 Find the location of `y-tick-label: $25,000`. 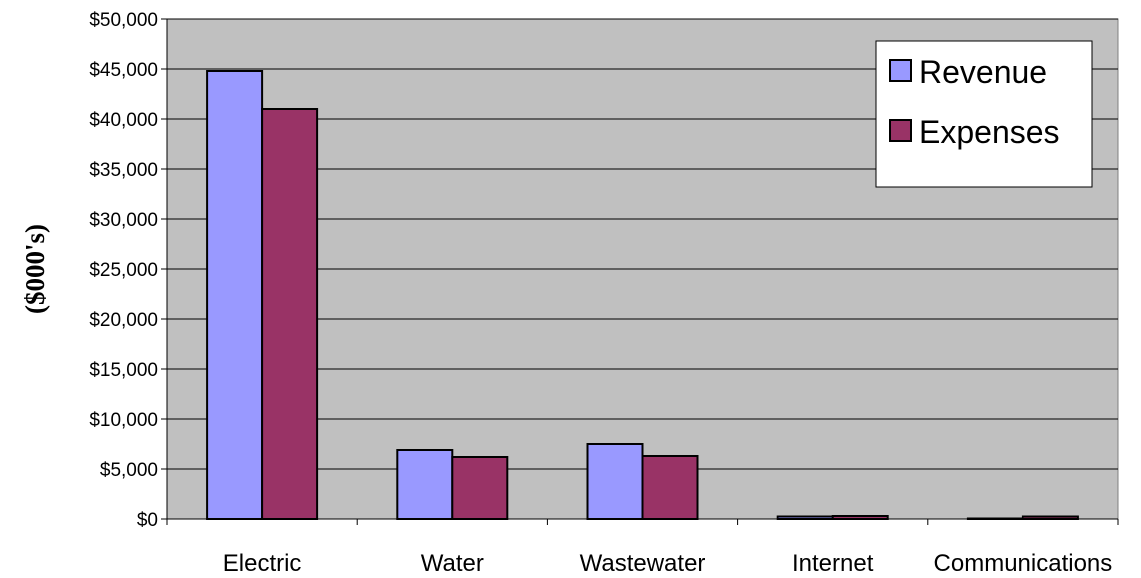

y-tick-label: $25,000 is located at coordinates (123, 270).